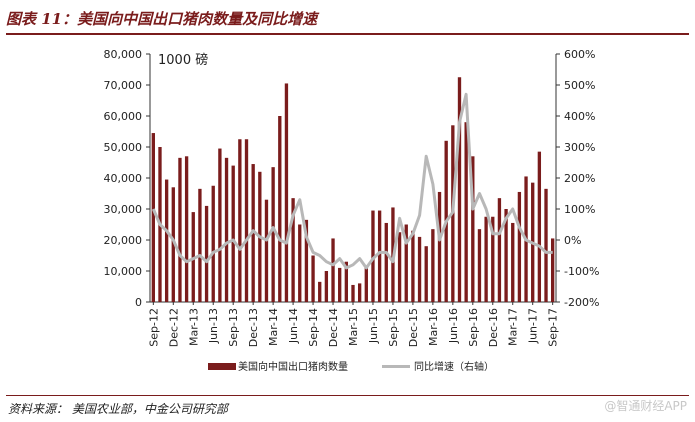 The height and width of the screenshot is (422, 695). What do you see at coordinates (579, 54) in the screenshot?
I see `right-tick-label: 600%` at bounding box center [579, 54].